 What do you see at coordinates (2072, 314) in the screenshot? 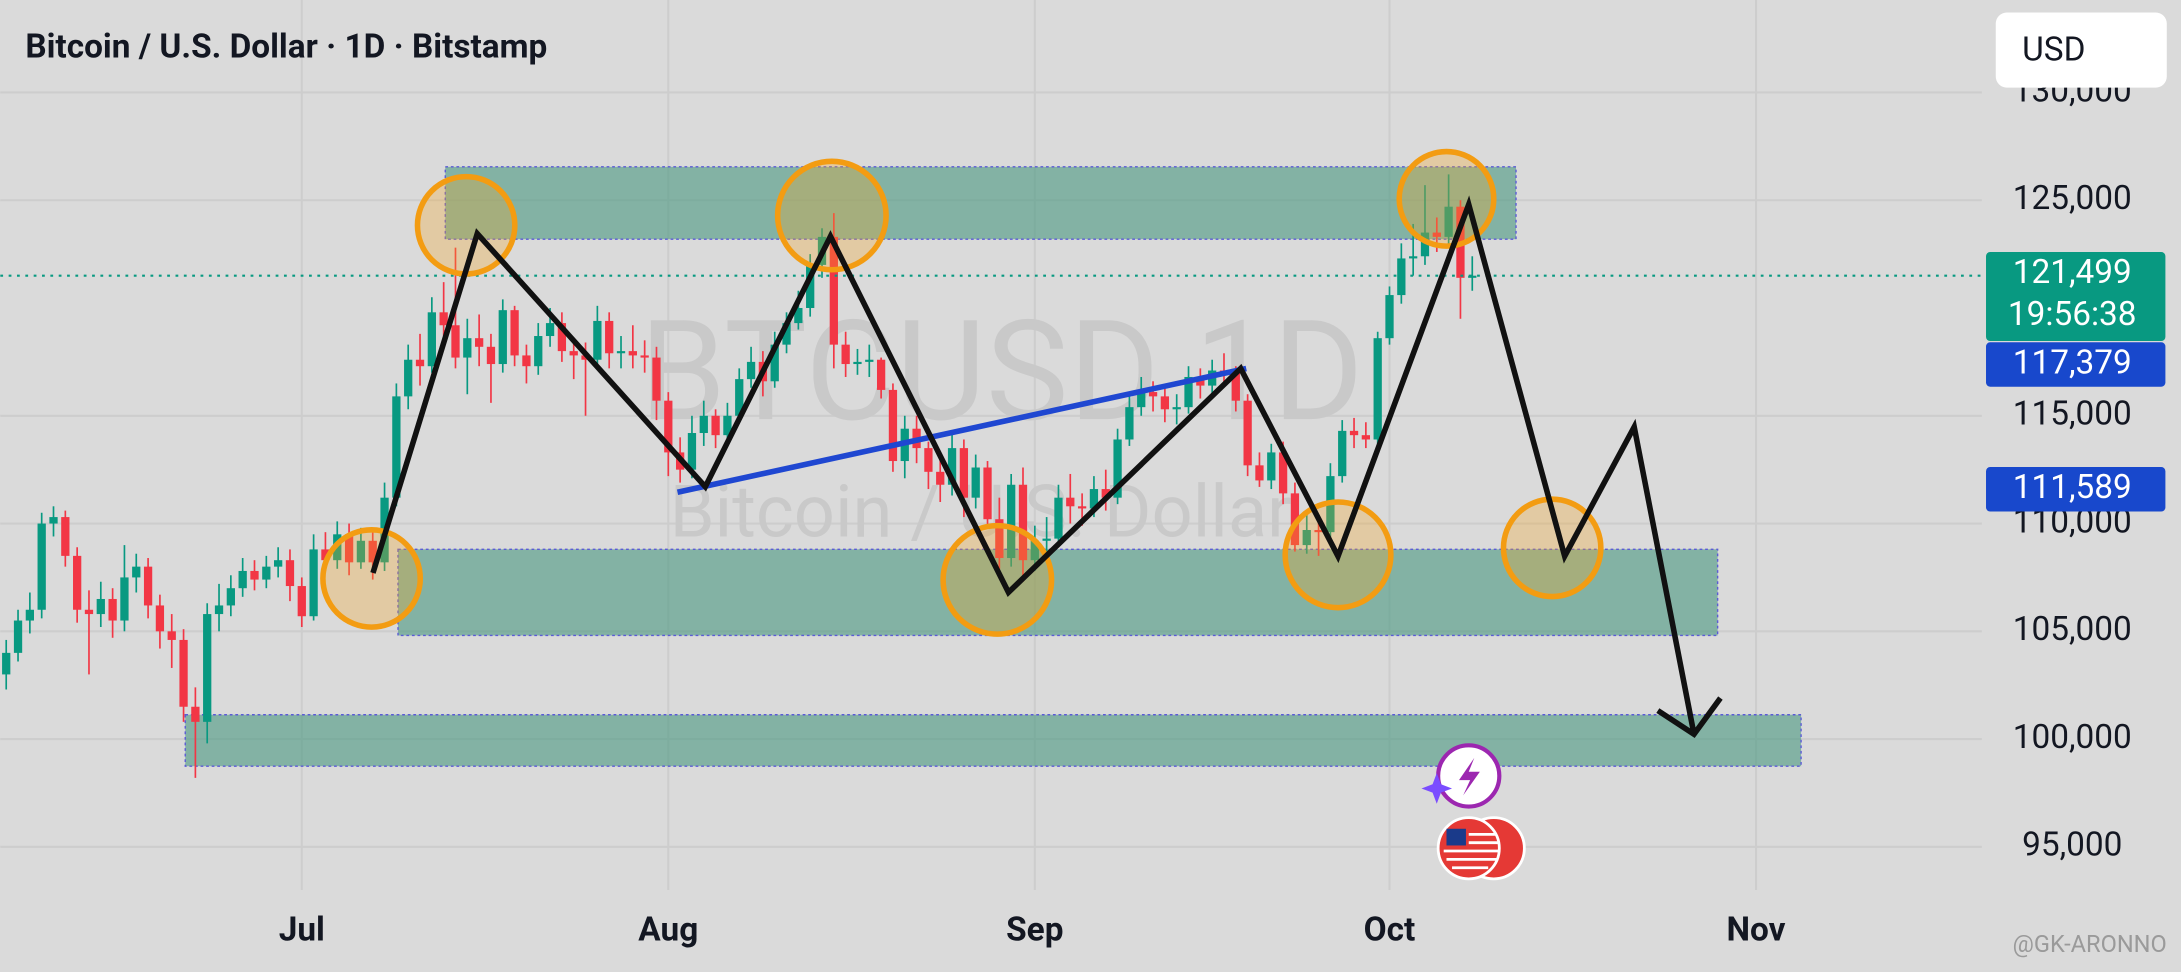
I see `countdown-label: 19:56:38` at bounding box center [2072, 314].